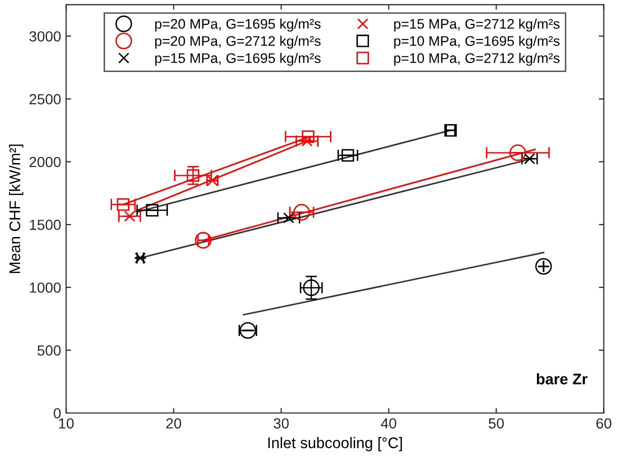 This screenshot has width=618, height=472. I want to click on x-tick-label: 50, so click(496, 423).